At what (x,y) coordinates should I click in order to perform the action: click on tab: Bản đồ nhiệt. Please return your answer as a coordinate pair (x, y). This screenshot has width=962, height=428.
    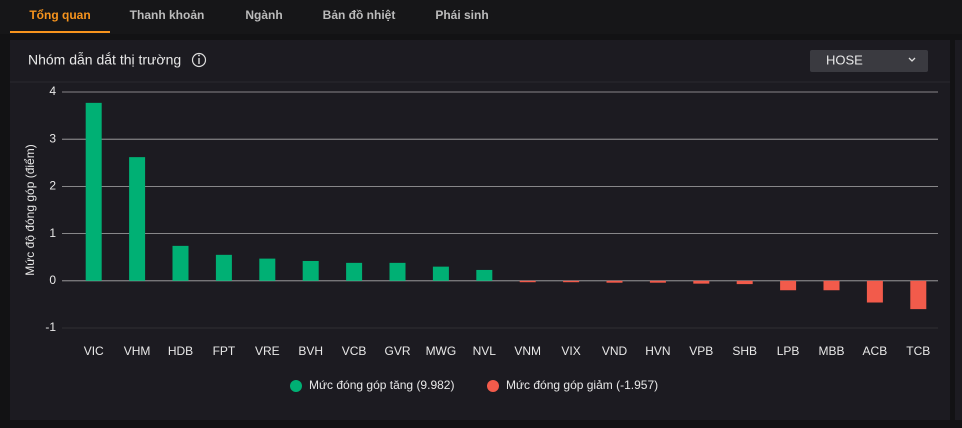
    Looking at the image, I should click on (359, 15).